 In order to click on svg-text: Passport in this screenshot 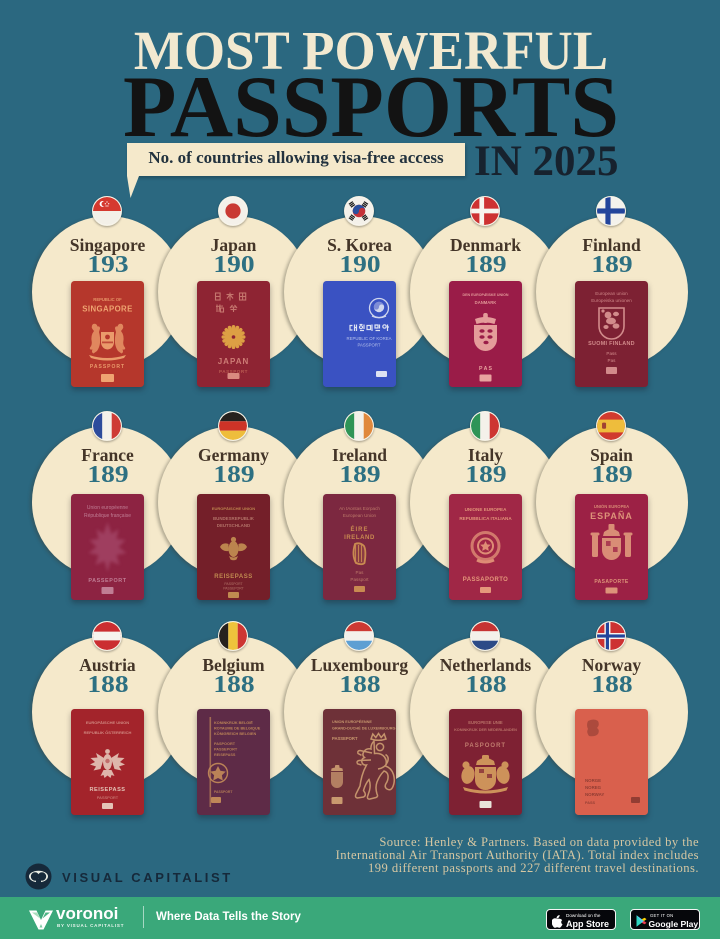, I will do `click(359, 579)`.